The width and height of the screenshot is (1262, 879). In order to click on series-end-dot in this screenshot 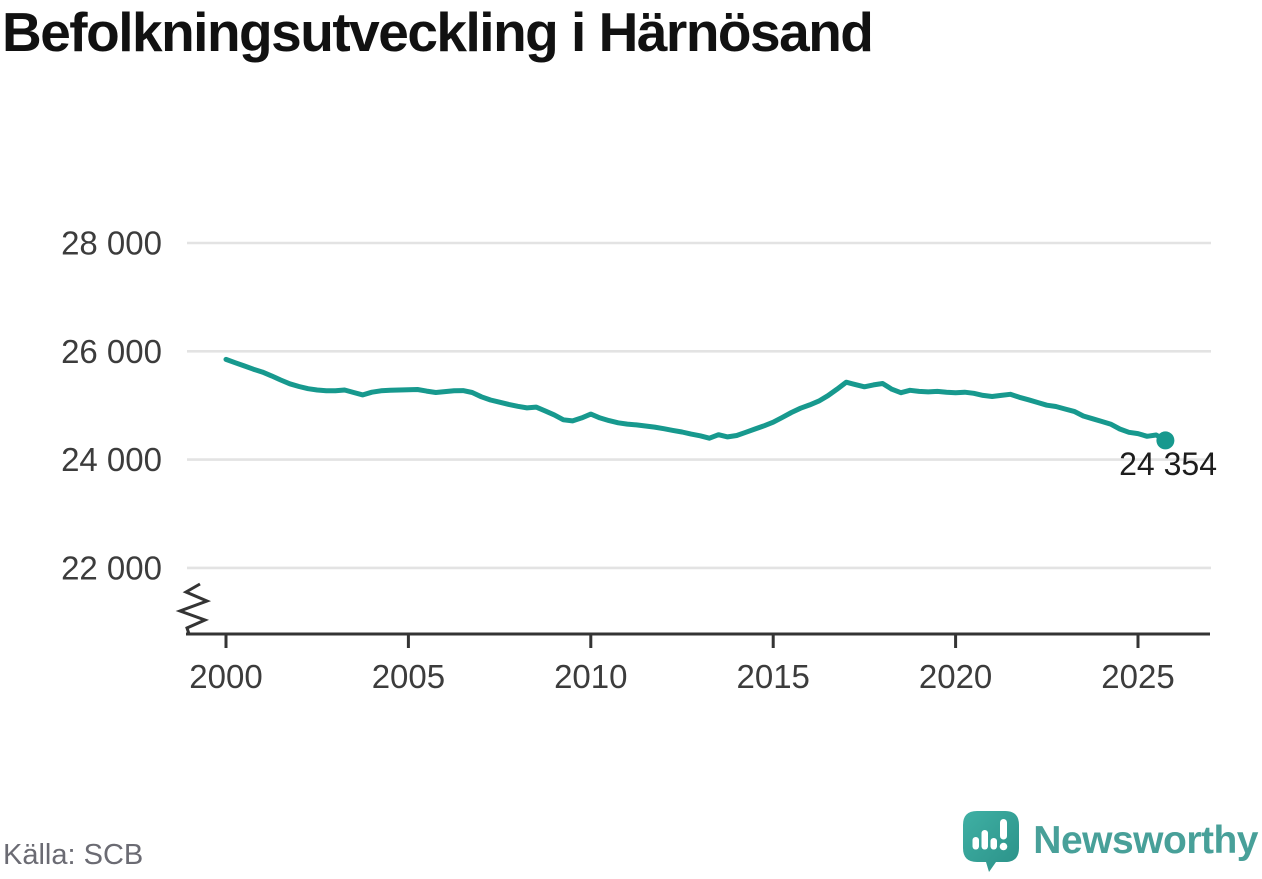, I will do `click(1165, 440)`.